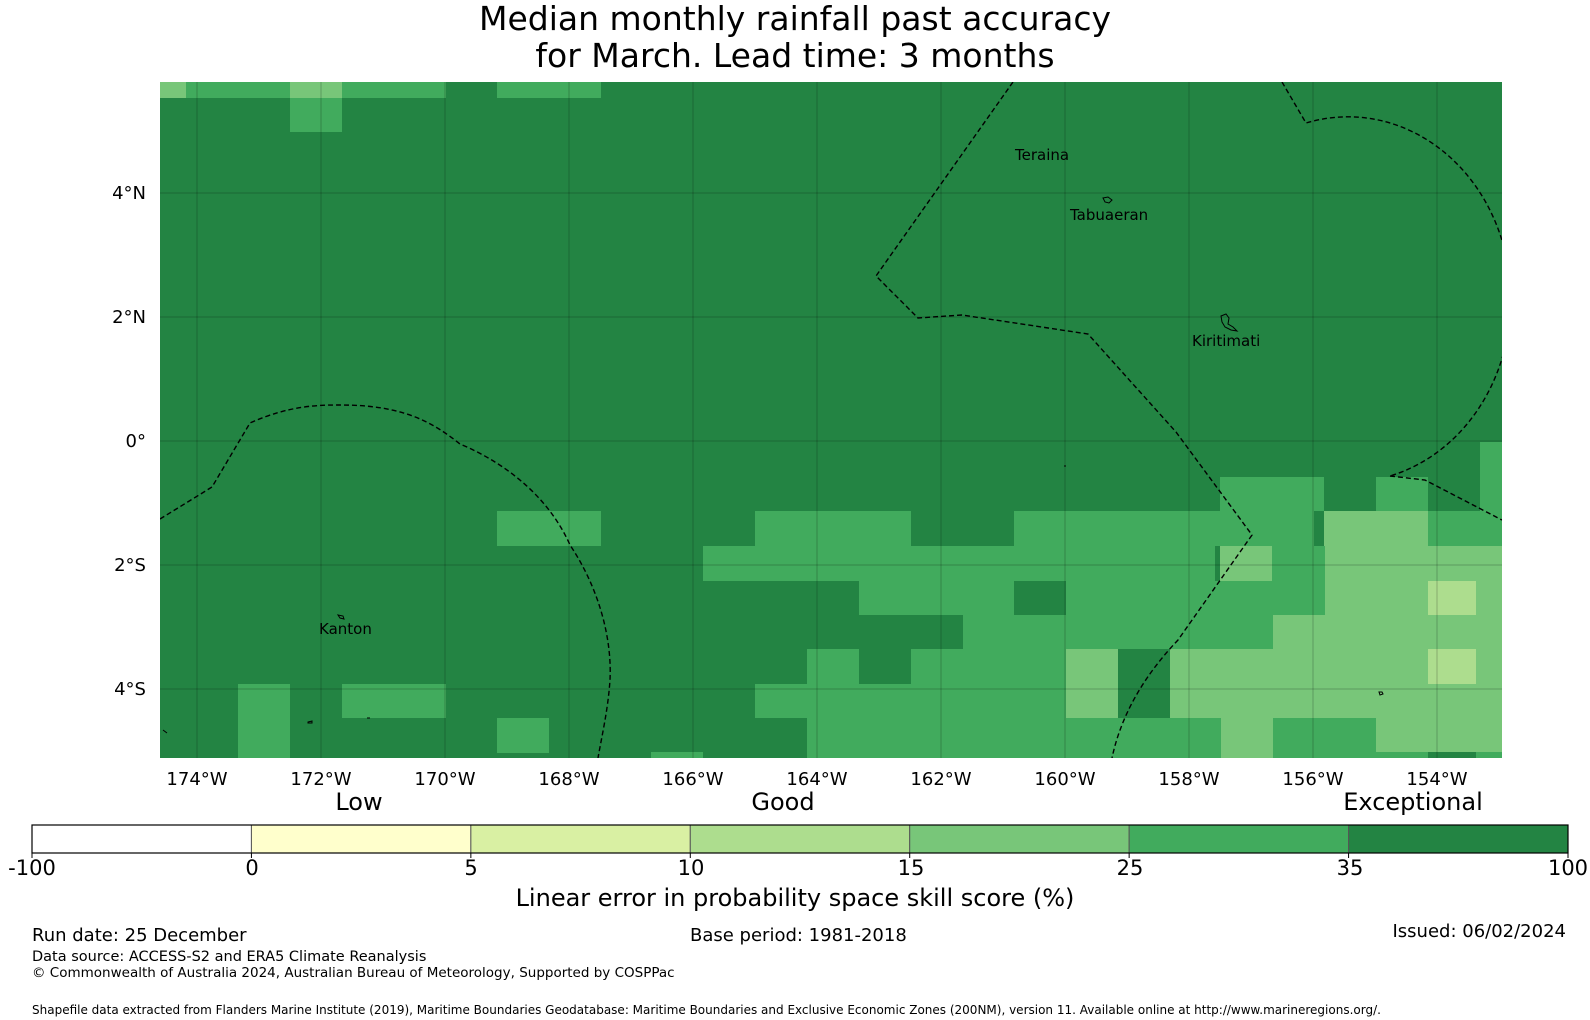 This screenshot has height=1020, width=1590. Describe the element at coordinates (1108, 215) in the screenshot. I see `place-tabuaeran: Tabuaeran` at that location.